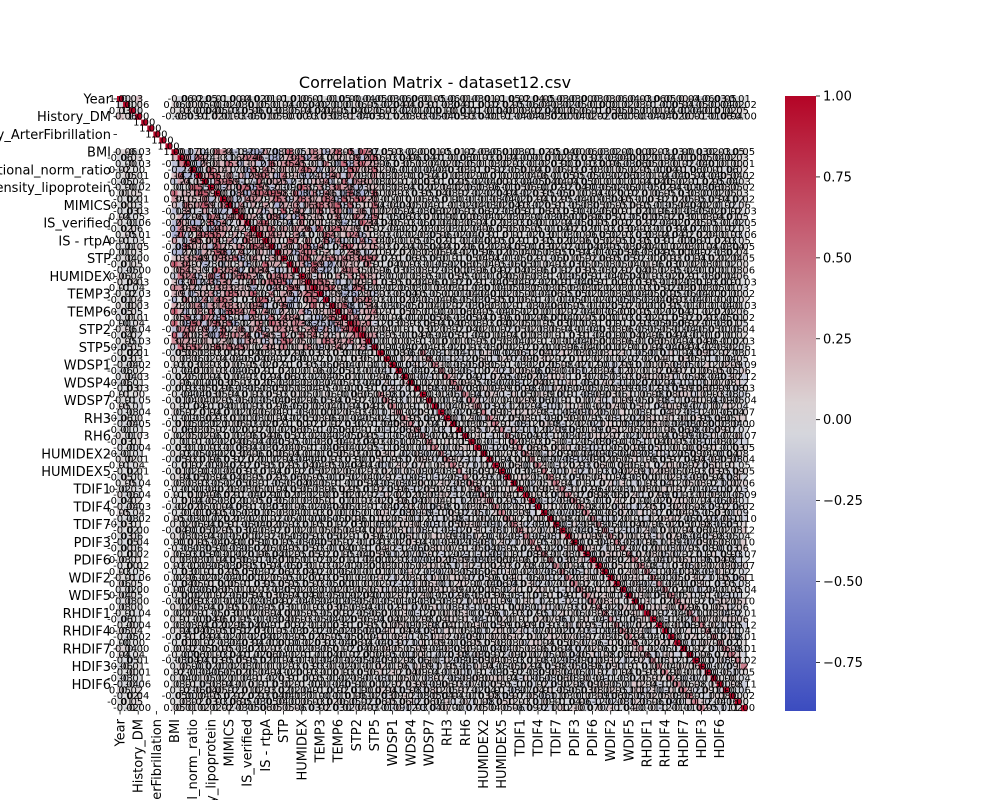 Image resolution: width=1000 pixels, height=800 pixels. Describe the element at coordinates (362, 170) in the screenshot. I see `heatmap-cell: 0.08` at that location.